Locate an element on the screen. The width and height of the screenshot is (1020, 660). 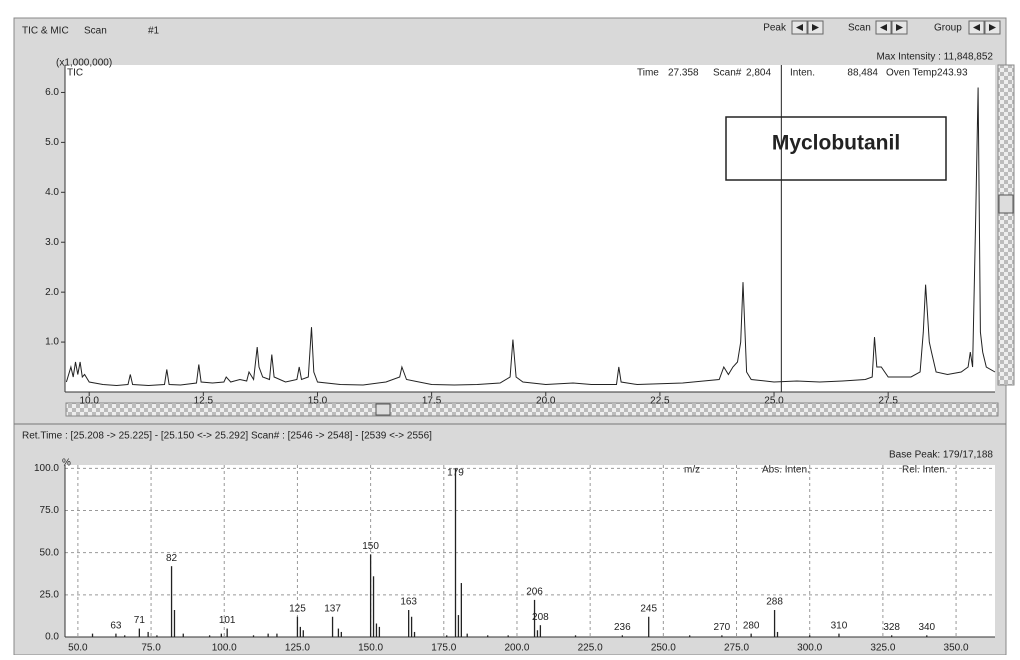
peak-label: 150 is located at coordinates (370, 546).